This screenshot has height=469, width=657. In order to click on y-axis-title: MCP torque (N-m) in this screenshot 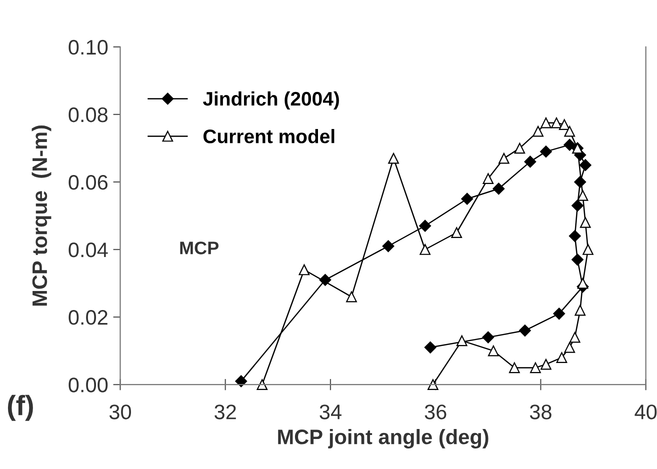, I will do `click(42, 216)`.